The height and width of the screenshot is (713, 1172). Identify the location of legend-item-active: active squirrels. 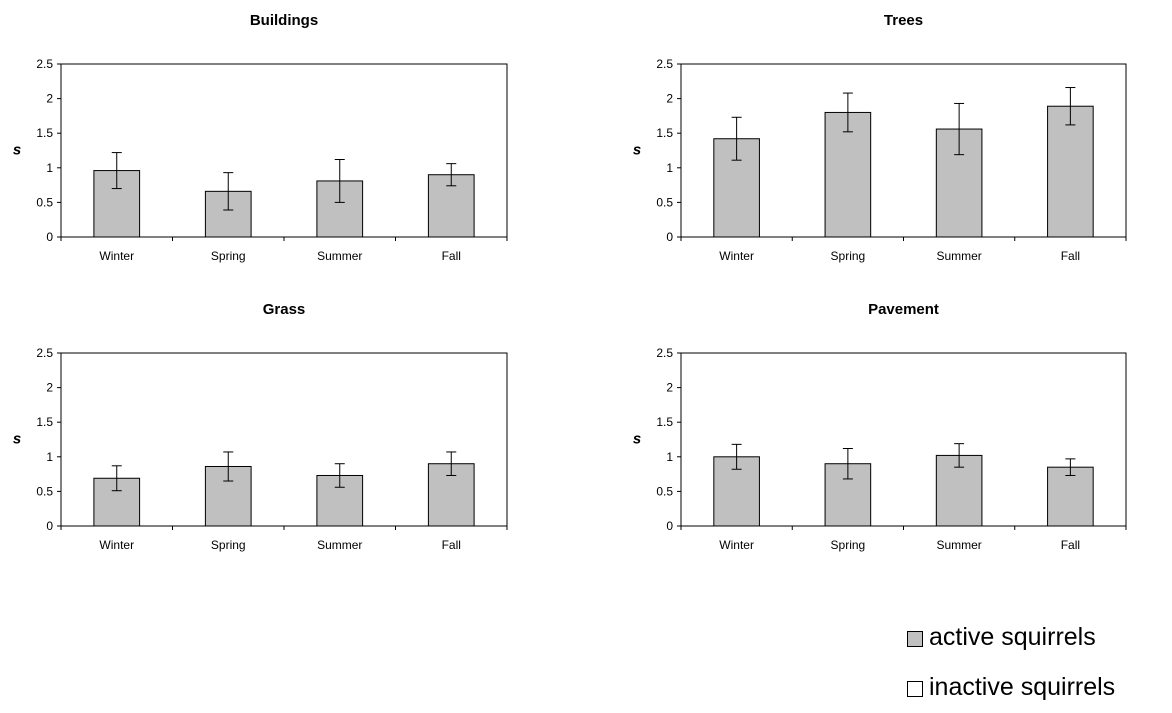
(1037, 640).